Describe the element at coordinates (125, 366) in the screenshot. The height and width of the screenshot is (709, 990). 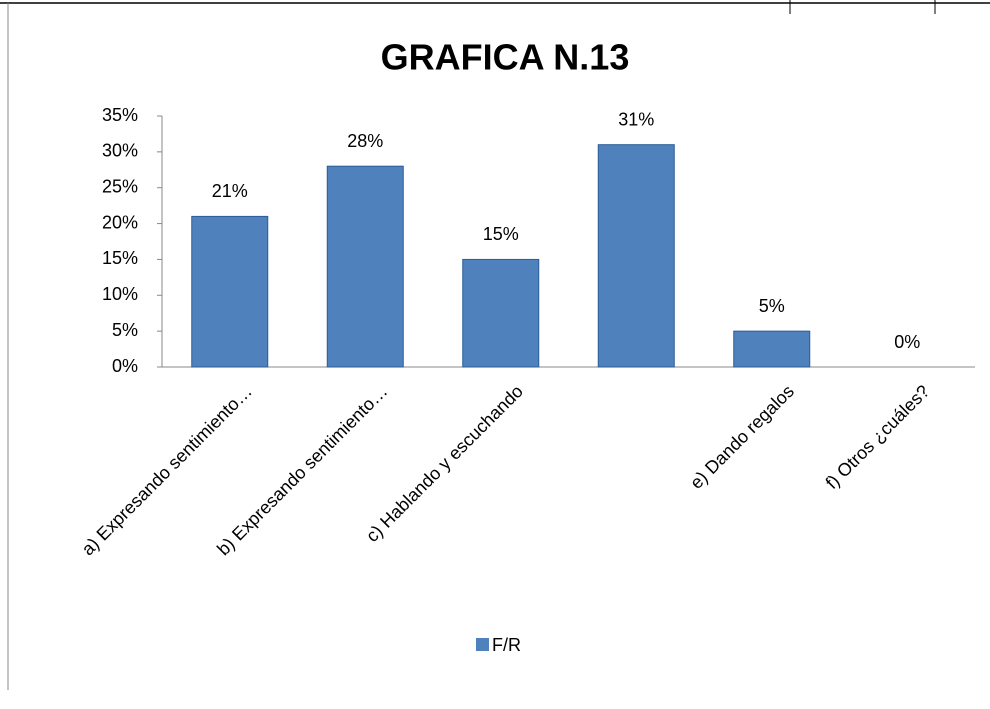
I see `y-tick-label: 0%` at that location.